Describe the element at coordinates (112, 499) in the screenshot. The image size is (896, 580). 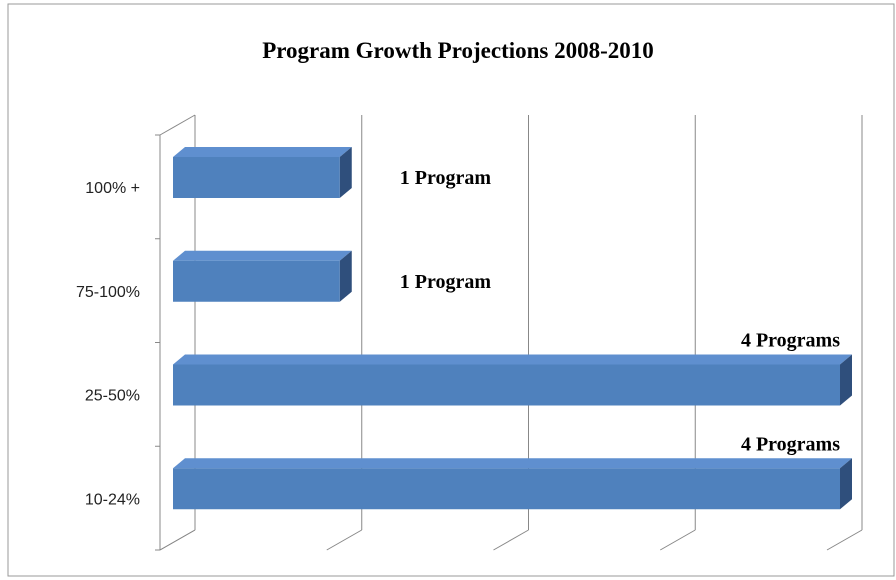
I see `y-tick-label: 10-24%` at that location.